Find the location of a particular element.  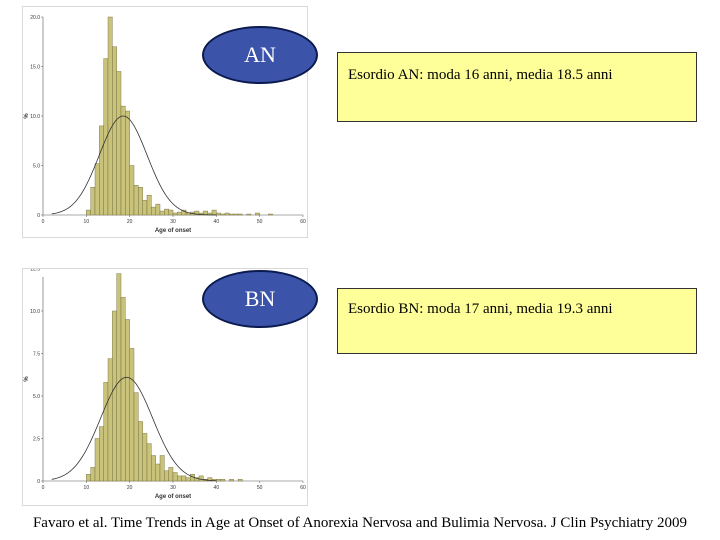

y-tick-label: 2.5 is located at coordinates (36, 440).